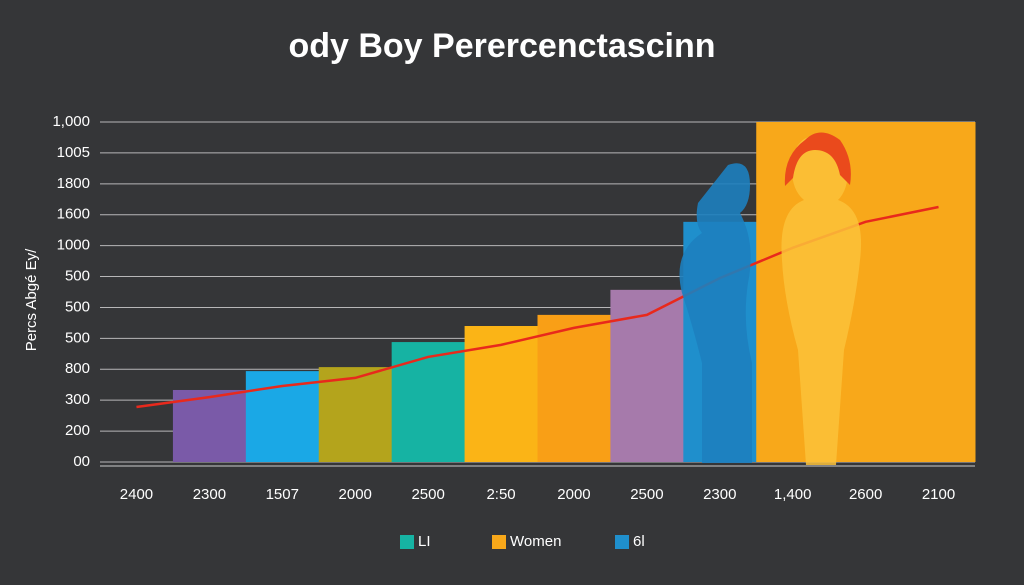 Image resolution: width=1024 pixels, height=585 pixels. I want to click on y-tick-label: 1600, so click(73, 214).